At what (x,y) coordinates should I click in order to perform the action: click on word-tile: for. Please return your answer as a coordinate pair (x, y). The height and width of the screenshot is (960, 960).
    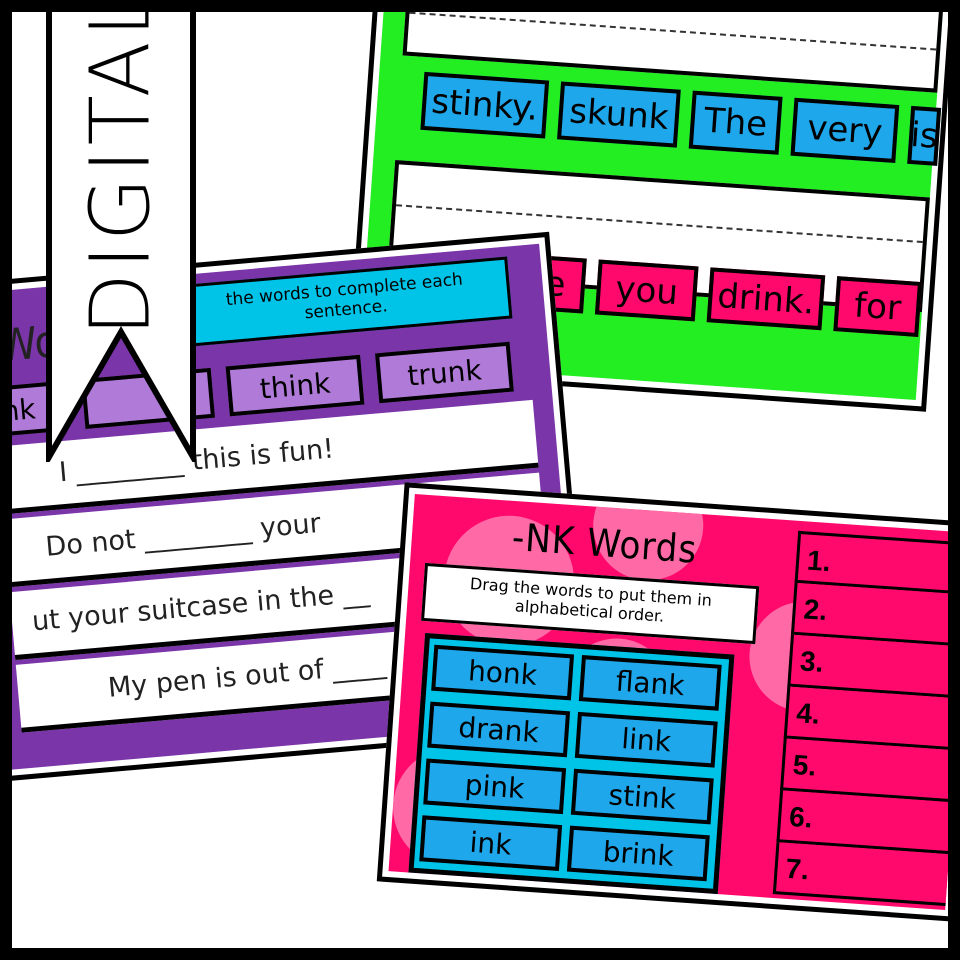
    Looking at the image, I should click on (877, 306).